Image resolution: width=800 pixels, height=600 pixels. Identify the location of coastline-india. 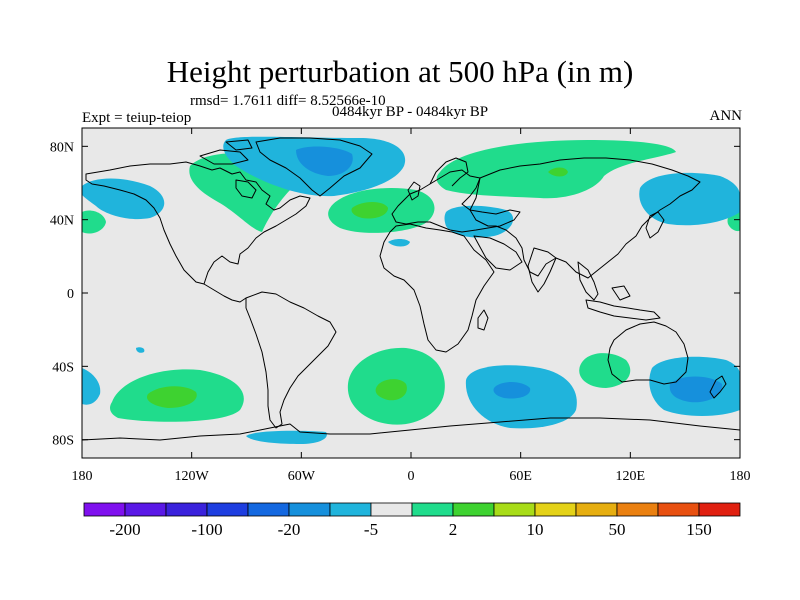
(542, 270).